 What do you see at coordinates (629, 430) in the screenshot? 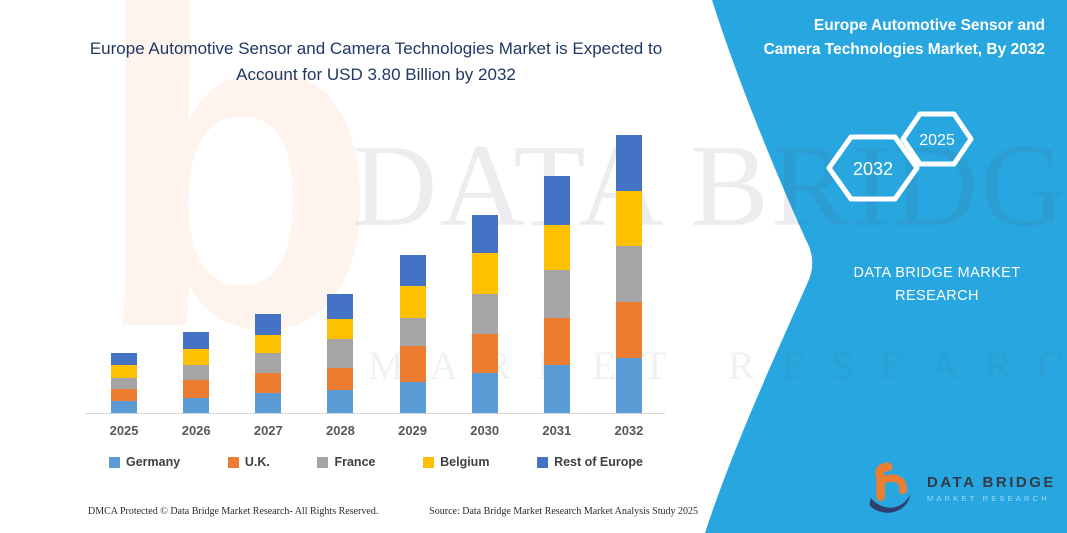
I see `x-tick-label-2032: 2032` at bounding box center [629, 430].